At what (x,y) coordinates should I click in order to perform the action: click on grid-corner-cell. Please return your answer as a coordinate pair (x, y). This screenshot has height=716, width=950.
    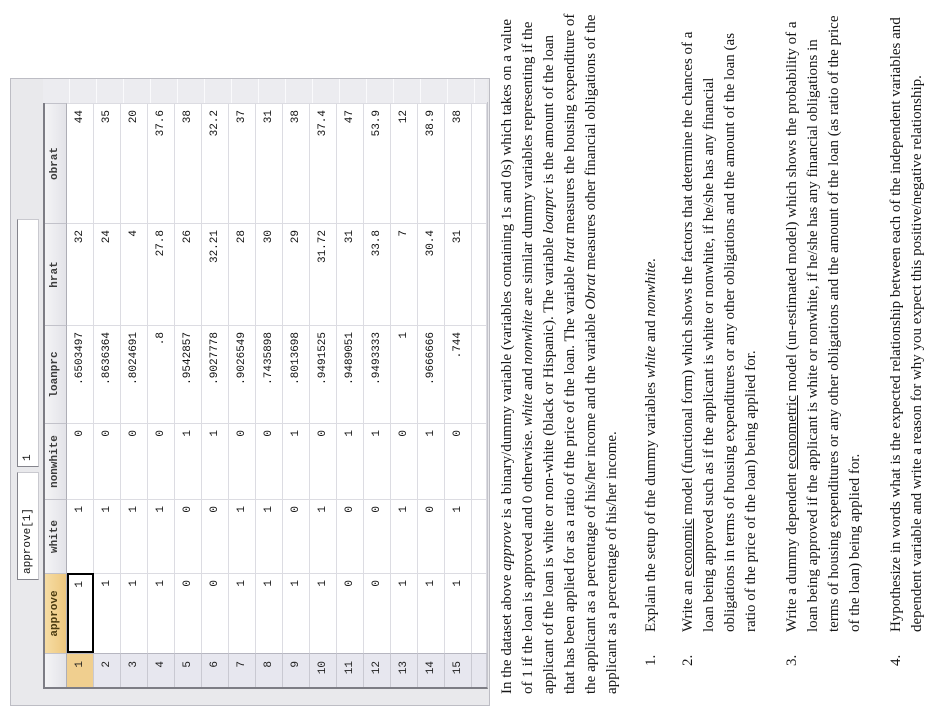
    Looking at the image, I should click on (56, 670).